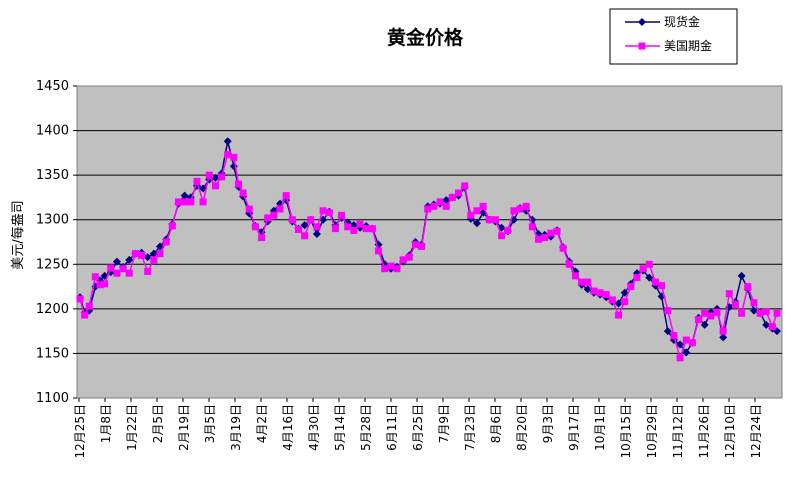 This screenshot has width=811, height=500. I want to click on x-tick-label: 4月30日, so click(314, 427).